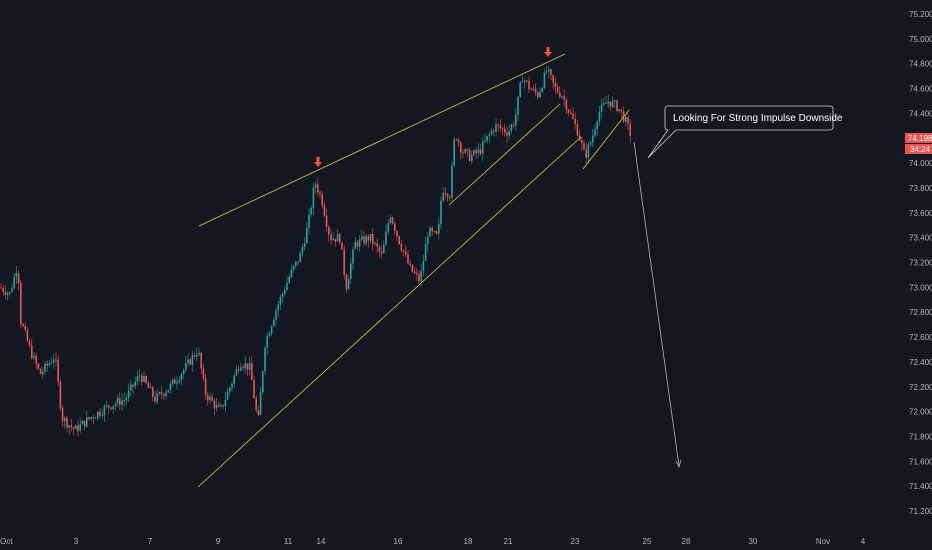 This screenshot has width=932, height=550. I want to click on current-price-badge, so click(918, 138).